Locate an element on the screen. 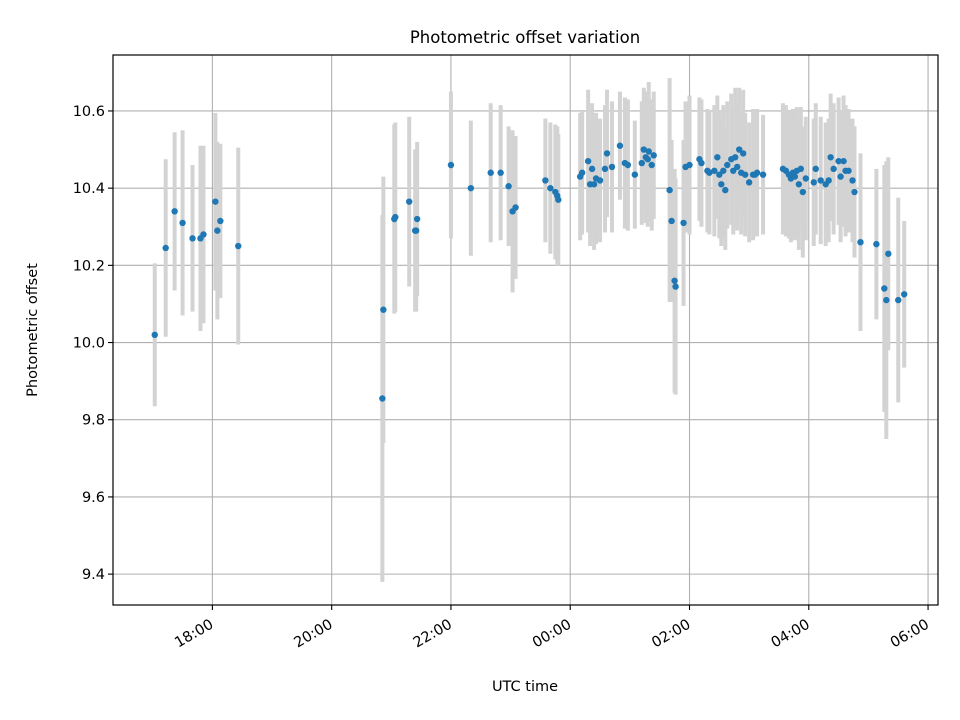  y-axis-label: Photometric offset is located at coordinates (33, 330).